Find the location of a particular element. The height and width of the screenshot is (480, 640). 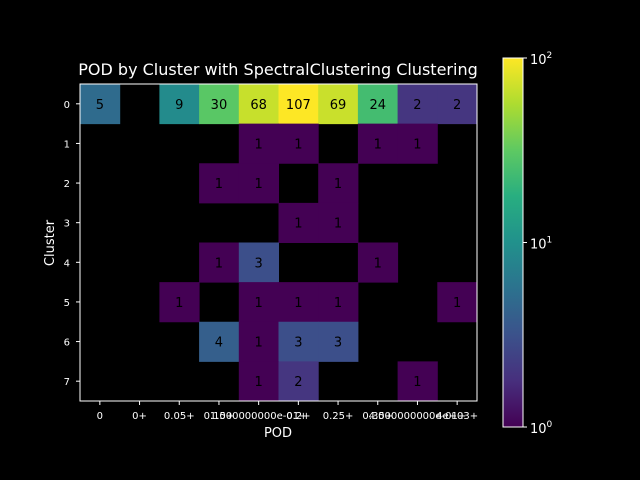

x-tick-label: 0.25+ is located at coordinates (338, 416).